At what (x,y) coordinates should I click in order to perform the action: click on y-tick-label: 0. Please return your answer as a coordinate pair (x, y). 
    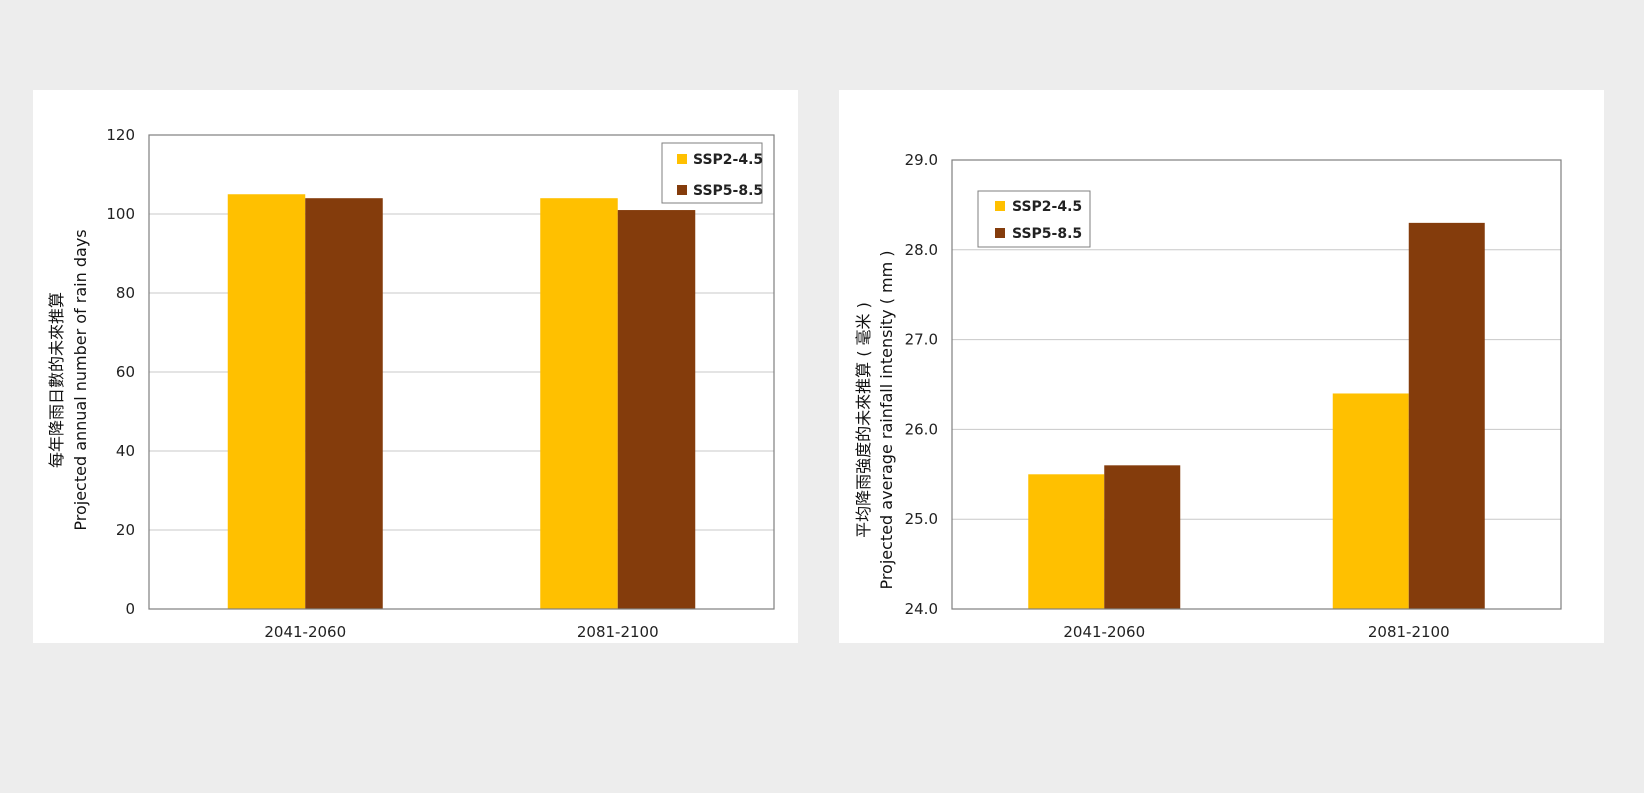
    Looking at the image, I should click on (130, 609).